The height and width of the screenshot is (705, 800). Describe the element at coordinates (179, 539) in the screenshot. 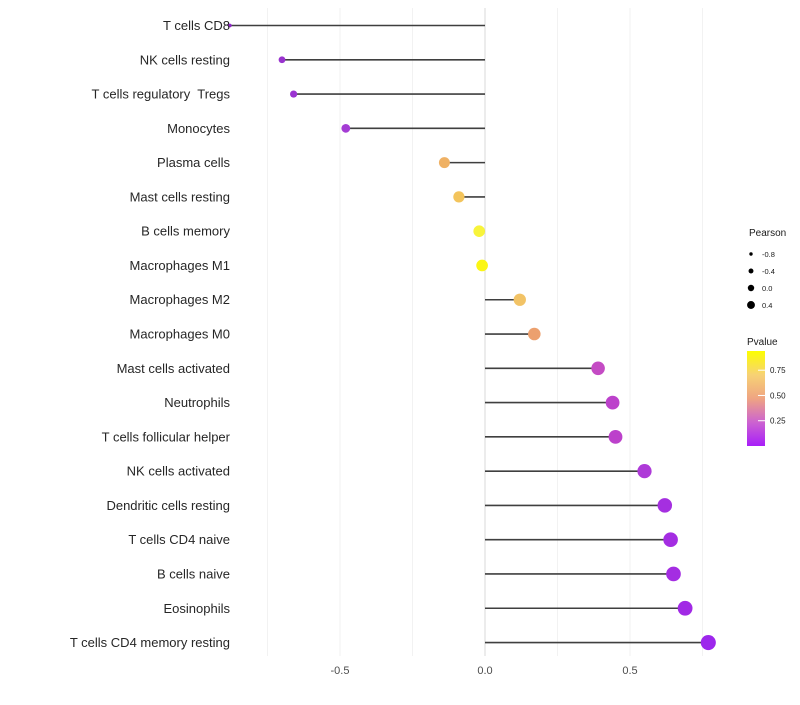

I see `row-label: T cells CD4 naive` at that location.